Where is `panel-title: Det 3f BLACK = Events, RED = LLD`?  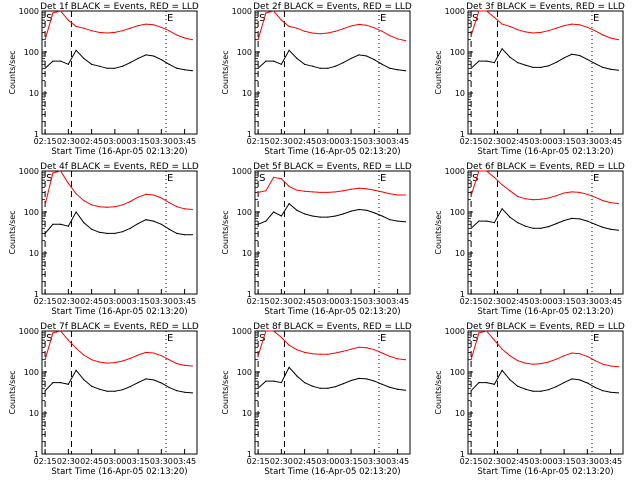 panel-title: Det 3f BLACK = Events, RED = LLD is located at coordinates (545, 7).